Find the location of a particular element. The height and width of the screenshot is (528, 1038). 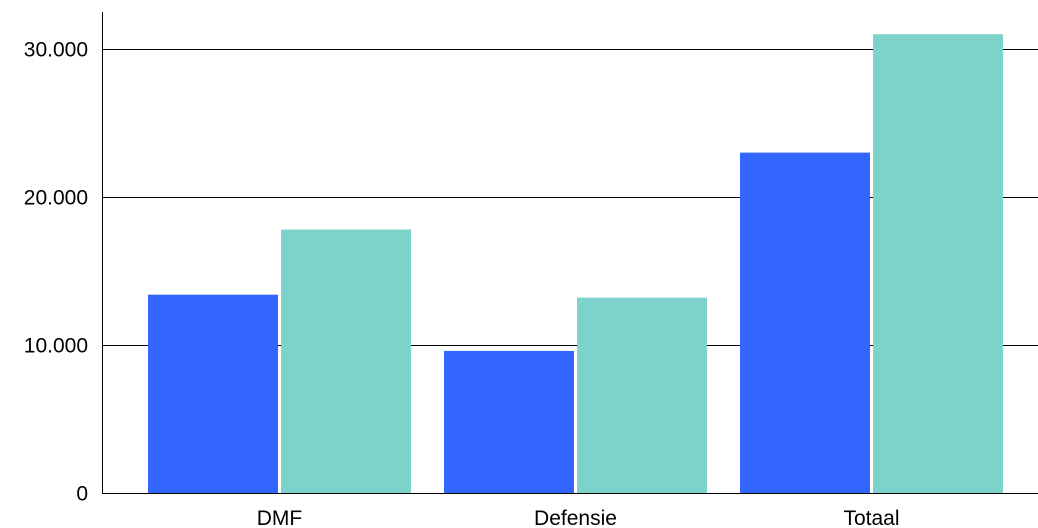

y-tick-label: 20.000 is located at coordinates (56, 198).